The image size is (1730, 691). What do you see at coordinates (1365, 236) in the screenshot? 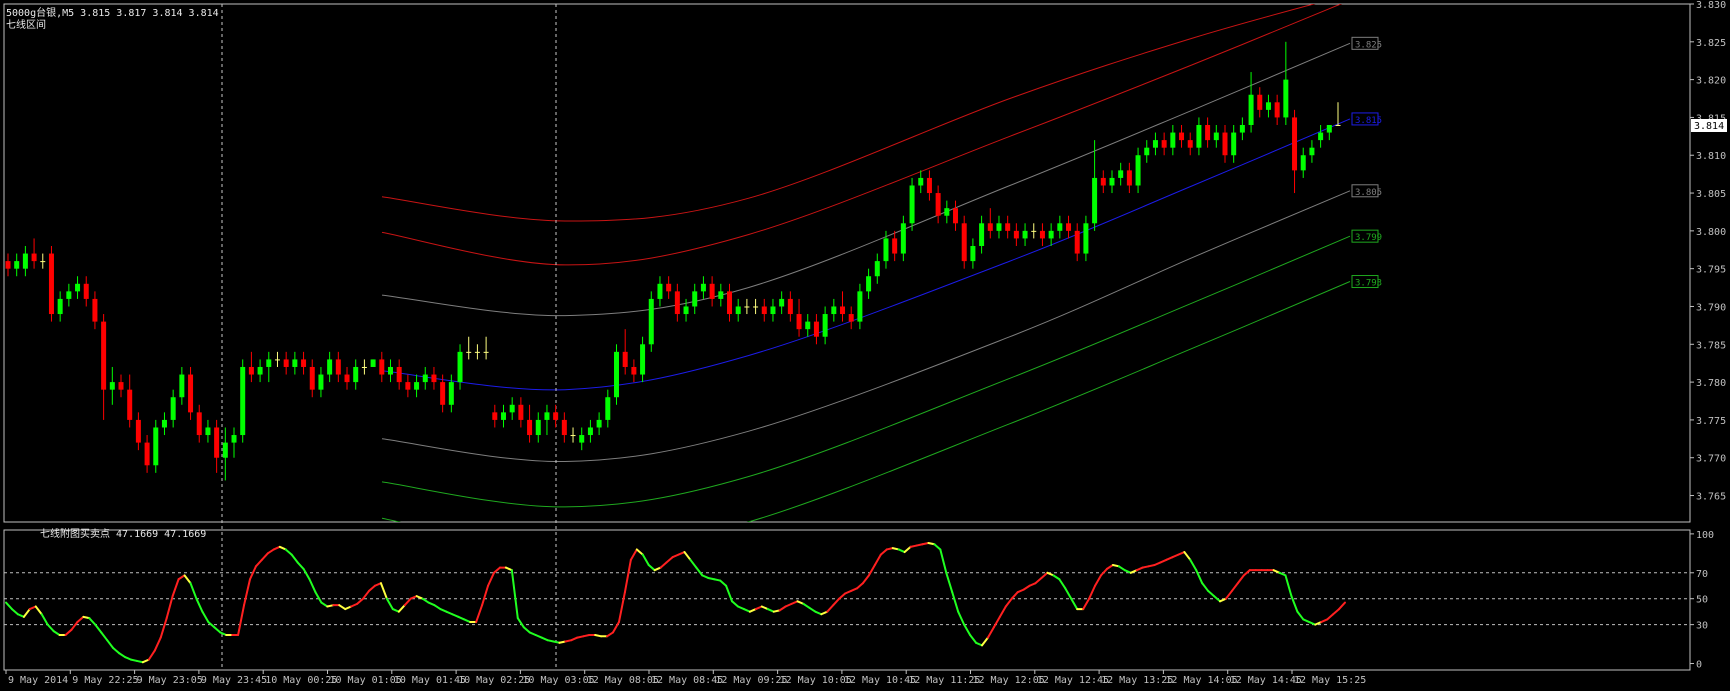
I see `band-value-box` at bounding box center [1365, 236].